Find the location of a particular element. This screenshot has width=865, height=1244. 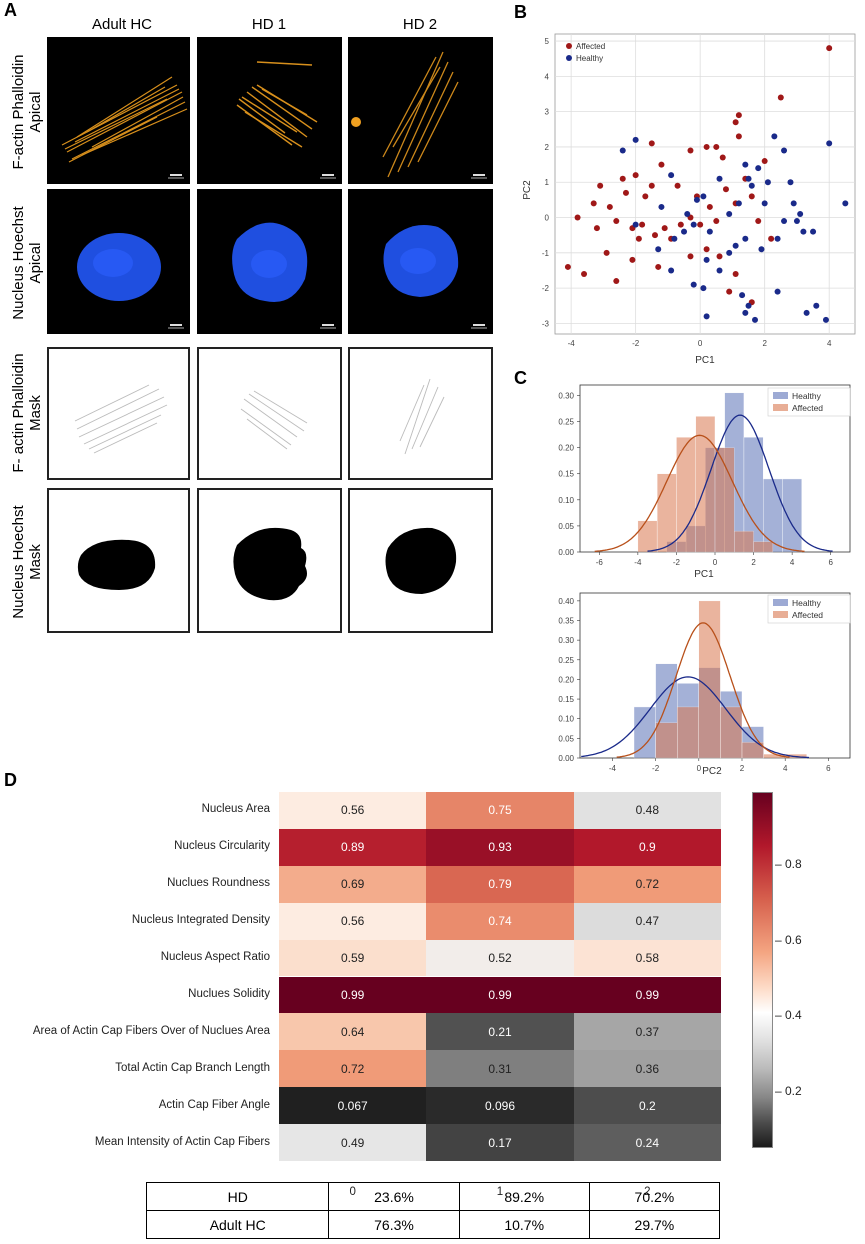

pc1-legend: Healthy Affected is located at coordinates (809, 402).